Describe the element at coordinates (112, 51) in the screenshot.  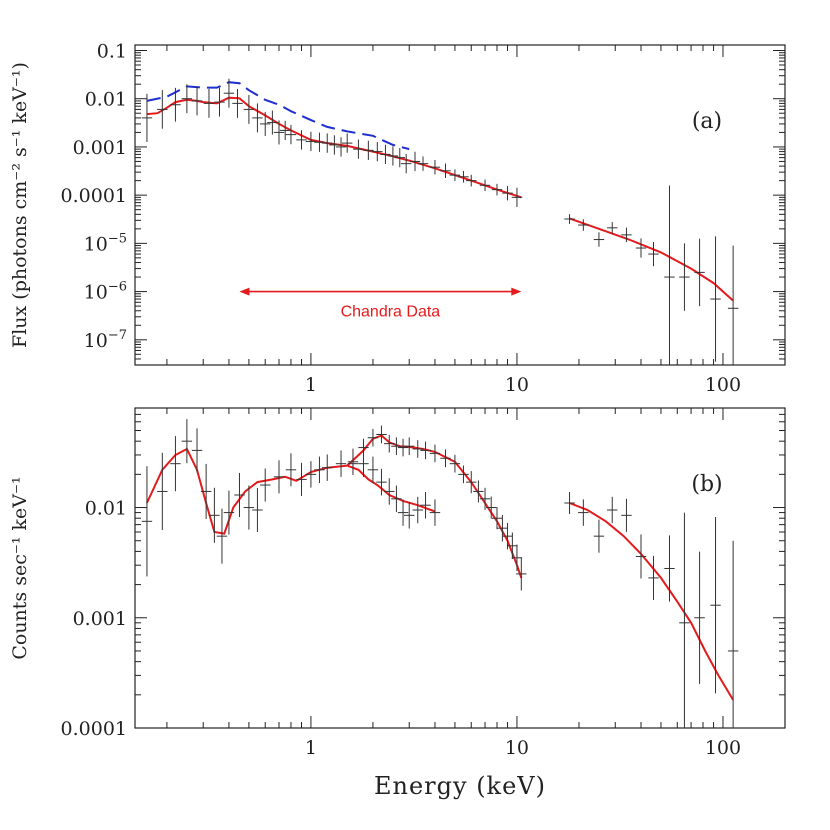
I see `y-tick-label: 0.1` at that location.